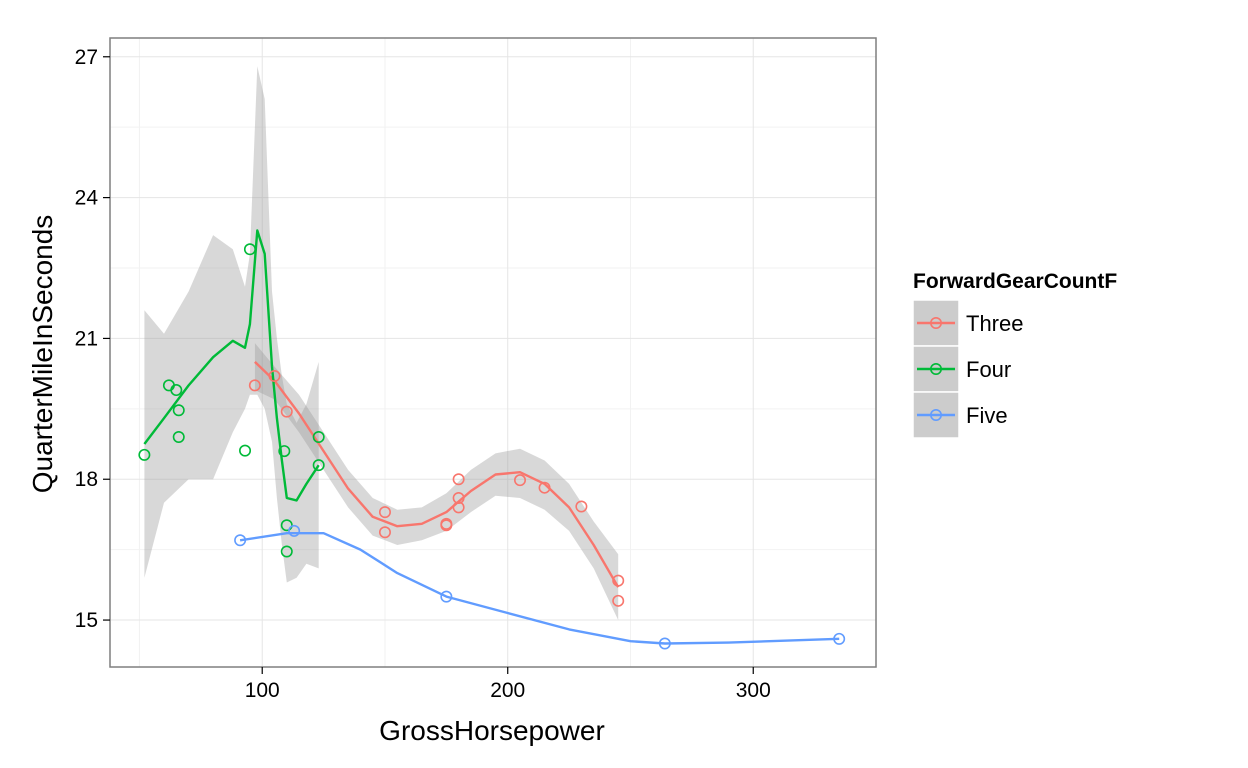 Image resolution: width=1248 pixels, height=768 pixels. I want to click on legend-label-five: Five, so click(987, 415).